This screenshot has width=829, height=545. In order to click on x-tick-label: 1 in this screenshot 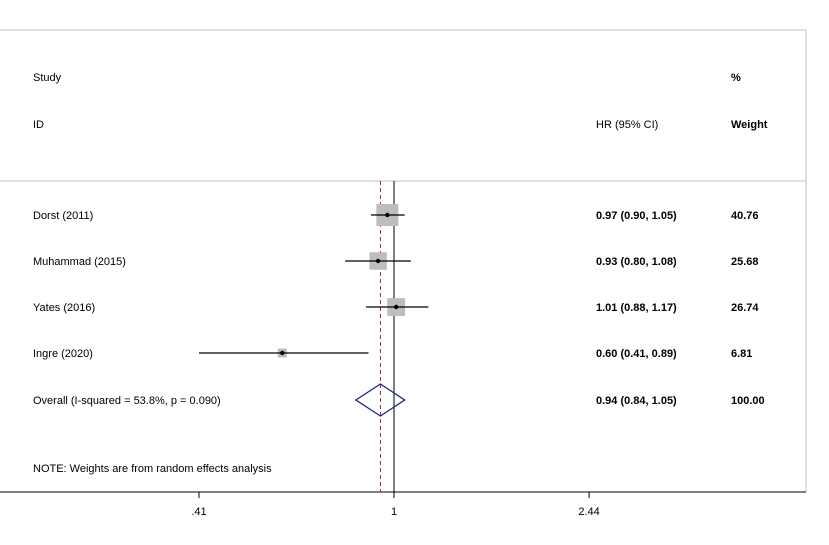, I will do `click(394, 512)`.